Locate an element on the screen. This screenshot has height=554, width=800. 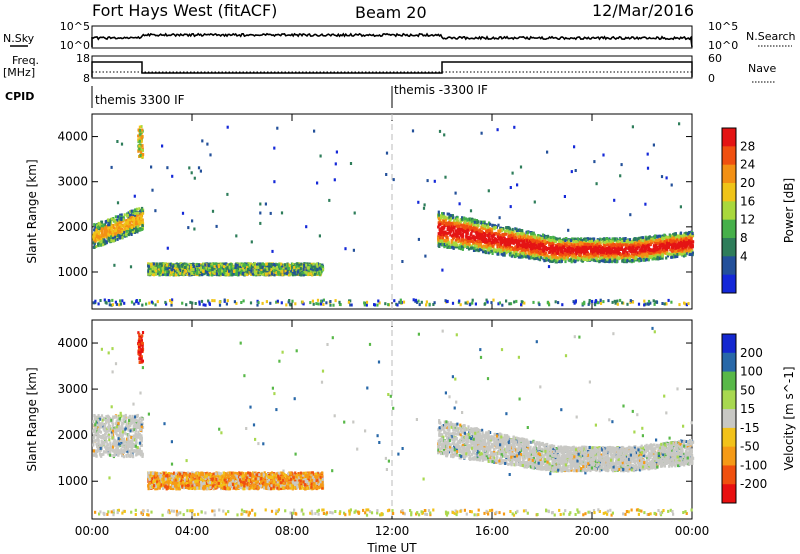
freq-tick-bottom: 8 is located at coordinates (86, 78).